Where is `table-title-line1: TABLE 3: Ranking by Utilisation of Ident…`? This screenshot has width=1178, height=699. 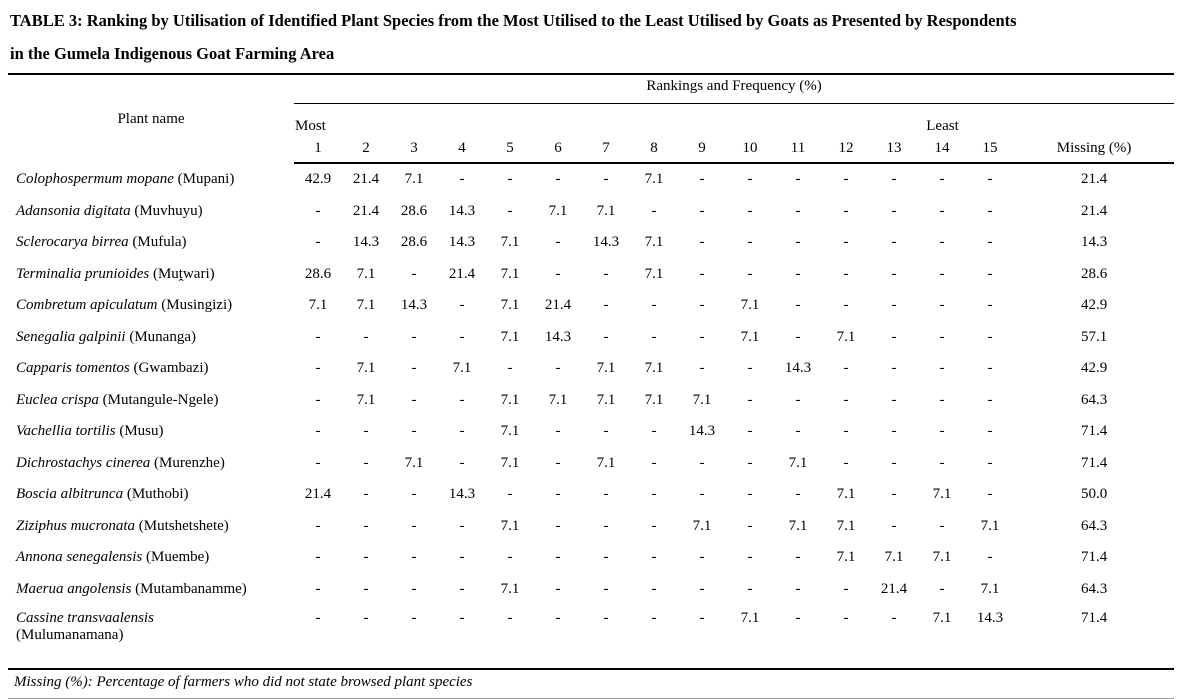
table-title-line1: TABLE 3: Ranking by Utilisation of Ident… is located at coordinates (513, 20).